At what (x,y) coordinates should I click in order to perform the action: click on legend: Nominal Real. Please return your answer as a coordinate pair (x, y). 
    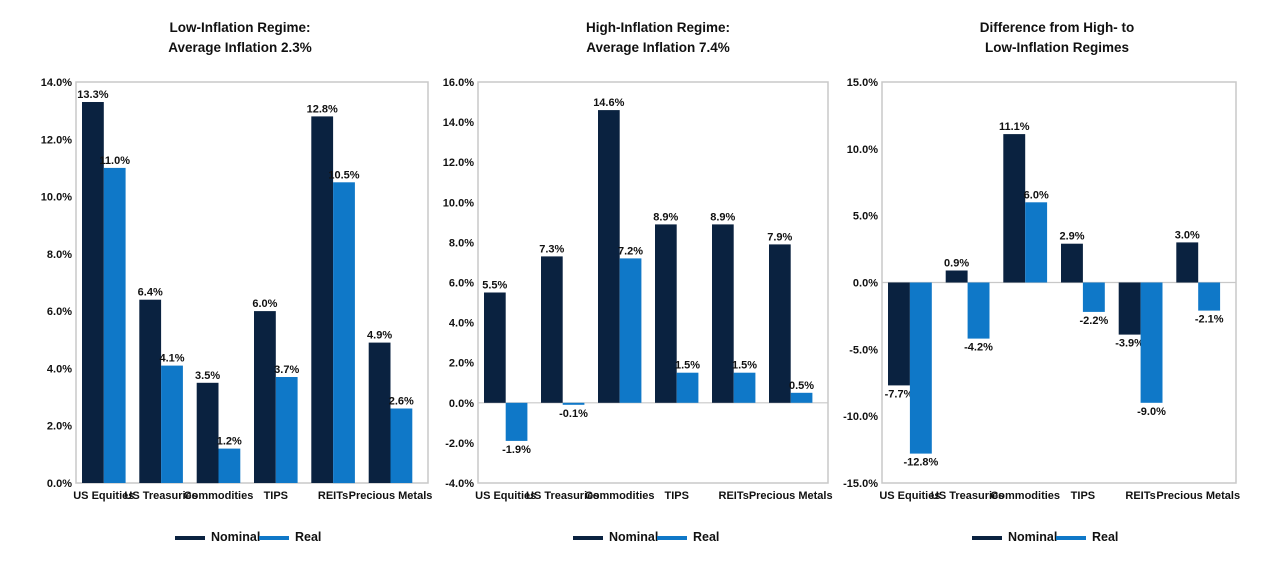
    Looking at the image, I should click on (1045, 537).